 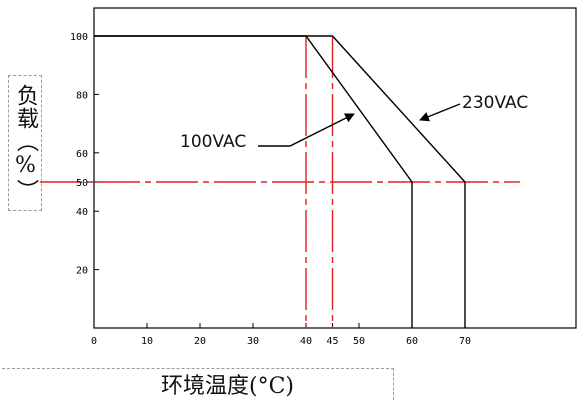 What do you see at coordinates (465, 341) in the screenshot?
I see `x-tick-label: 70` at bounding box center [465, 341].